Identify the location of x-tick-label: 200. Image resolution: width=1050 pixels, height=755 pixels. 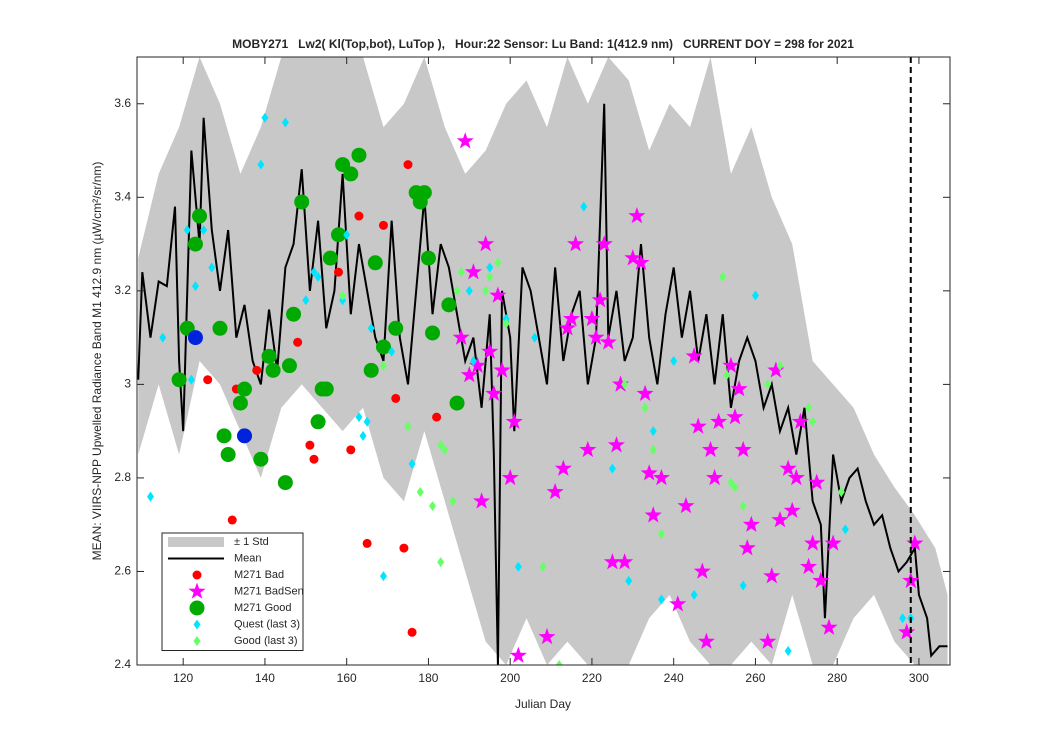
(510, 678).